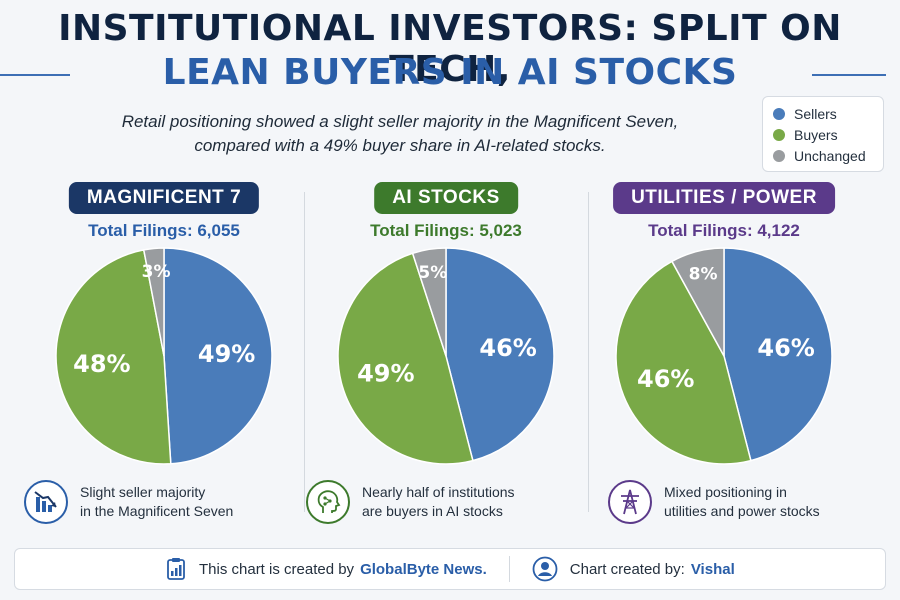 This screenshot has height=600, width=900. I want to click on pie-label-buyers: 49%, so click(385, 373).